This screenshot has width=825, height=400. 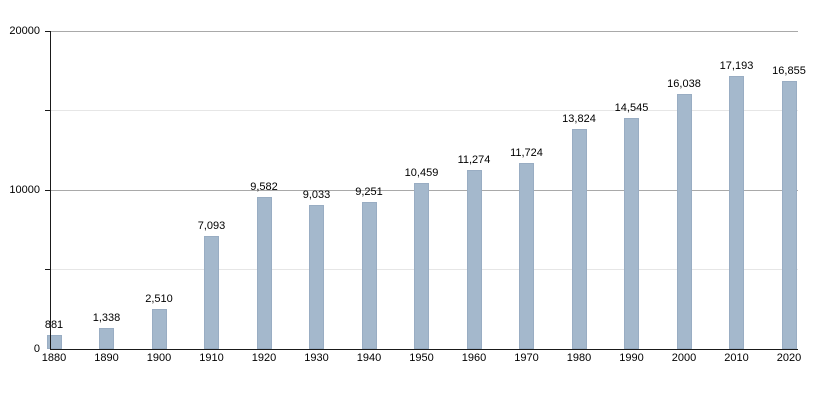 What do you see at coordinates (789, 358) in the screenshot?
I see `x-tick-label: 2020` at bounding box center [789, 358].